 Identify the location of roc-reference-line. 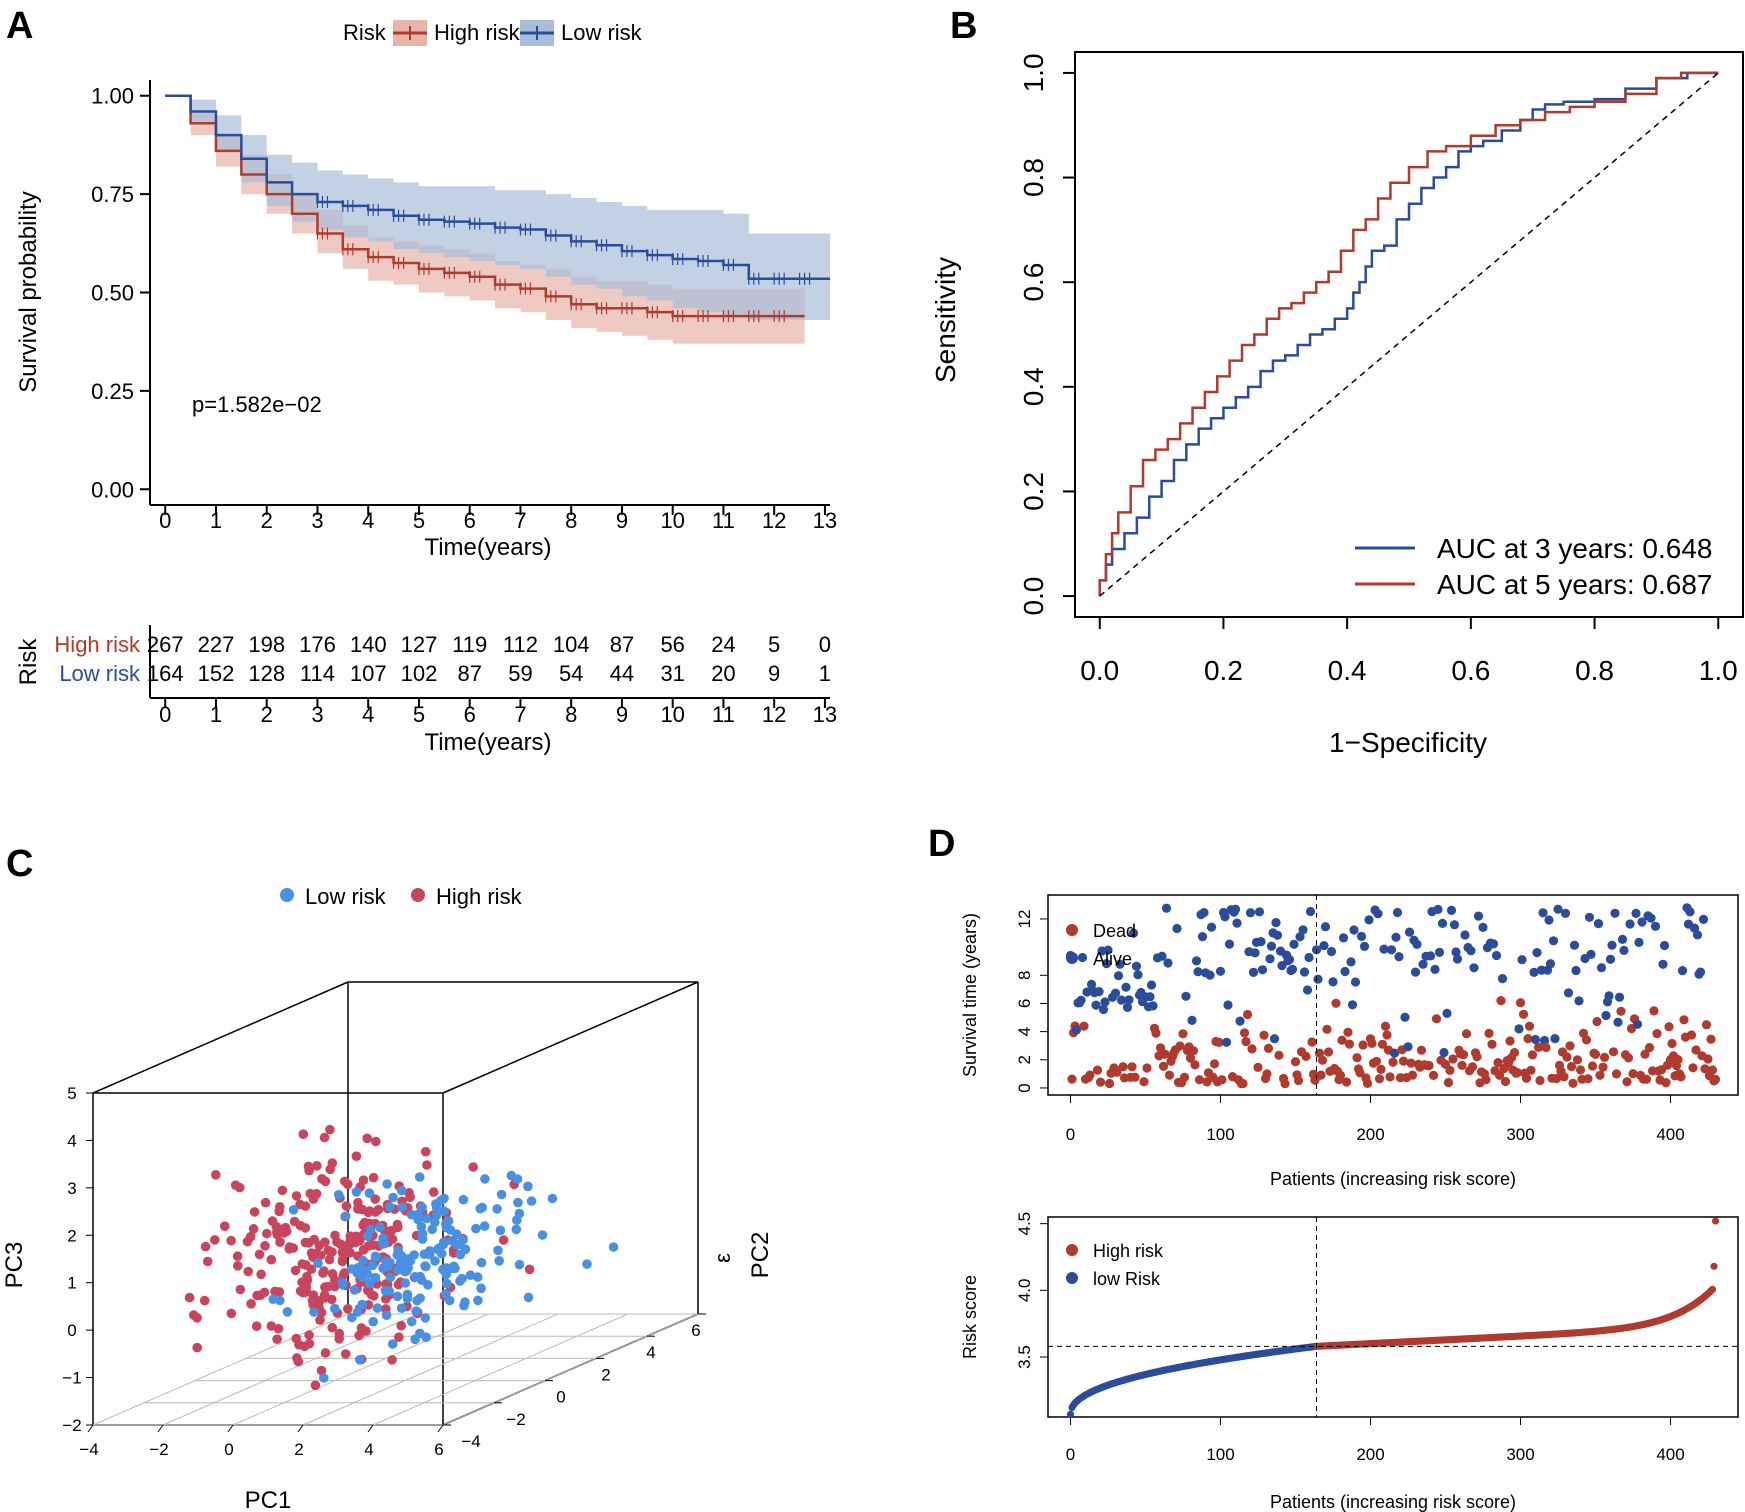
(1409, 334).